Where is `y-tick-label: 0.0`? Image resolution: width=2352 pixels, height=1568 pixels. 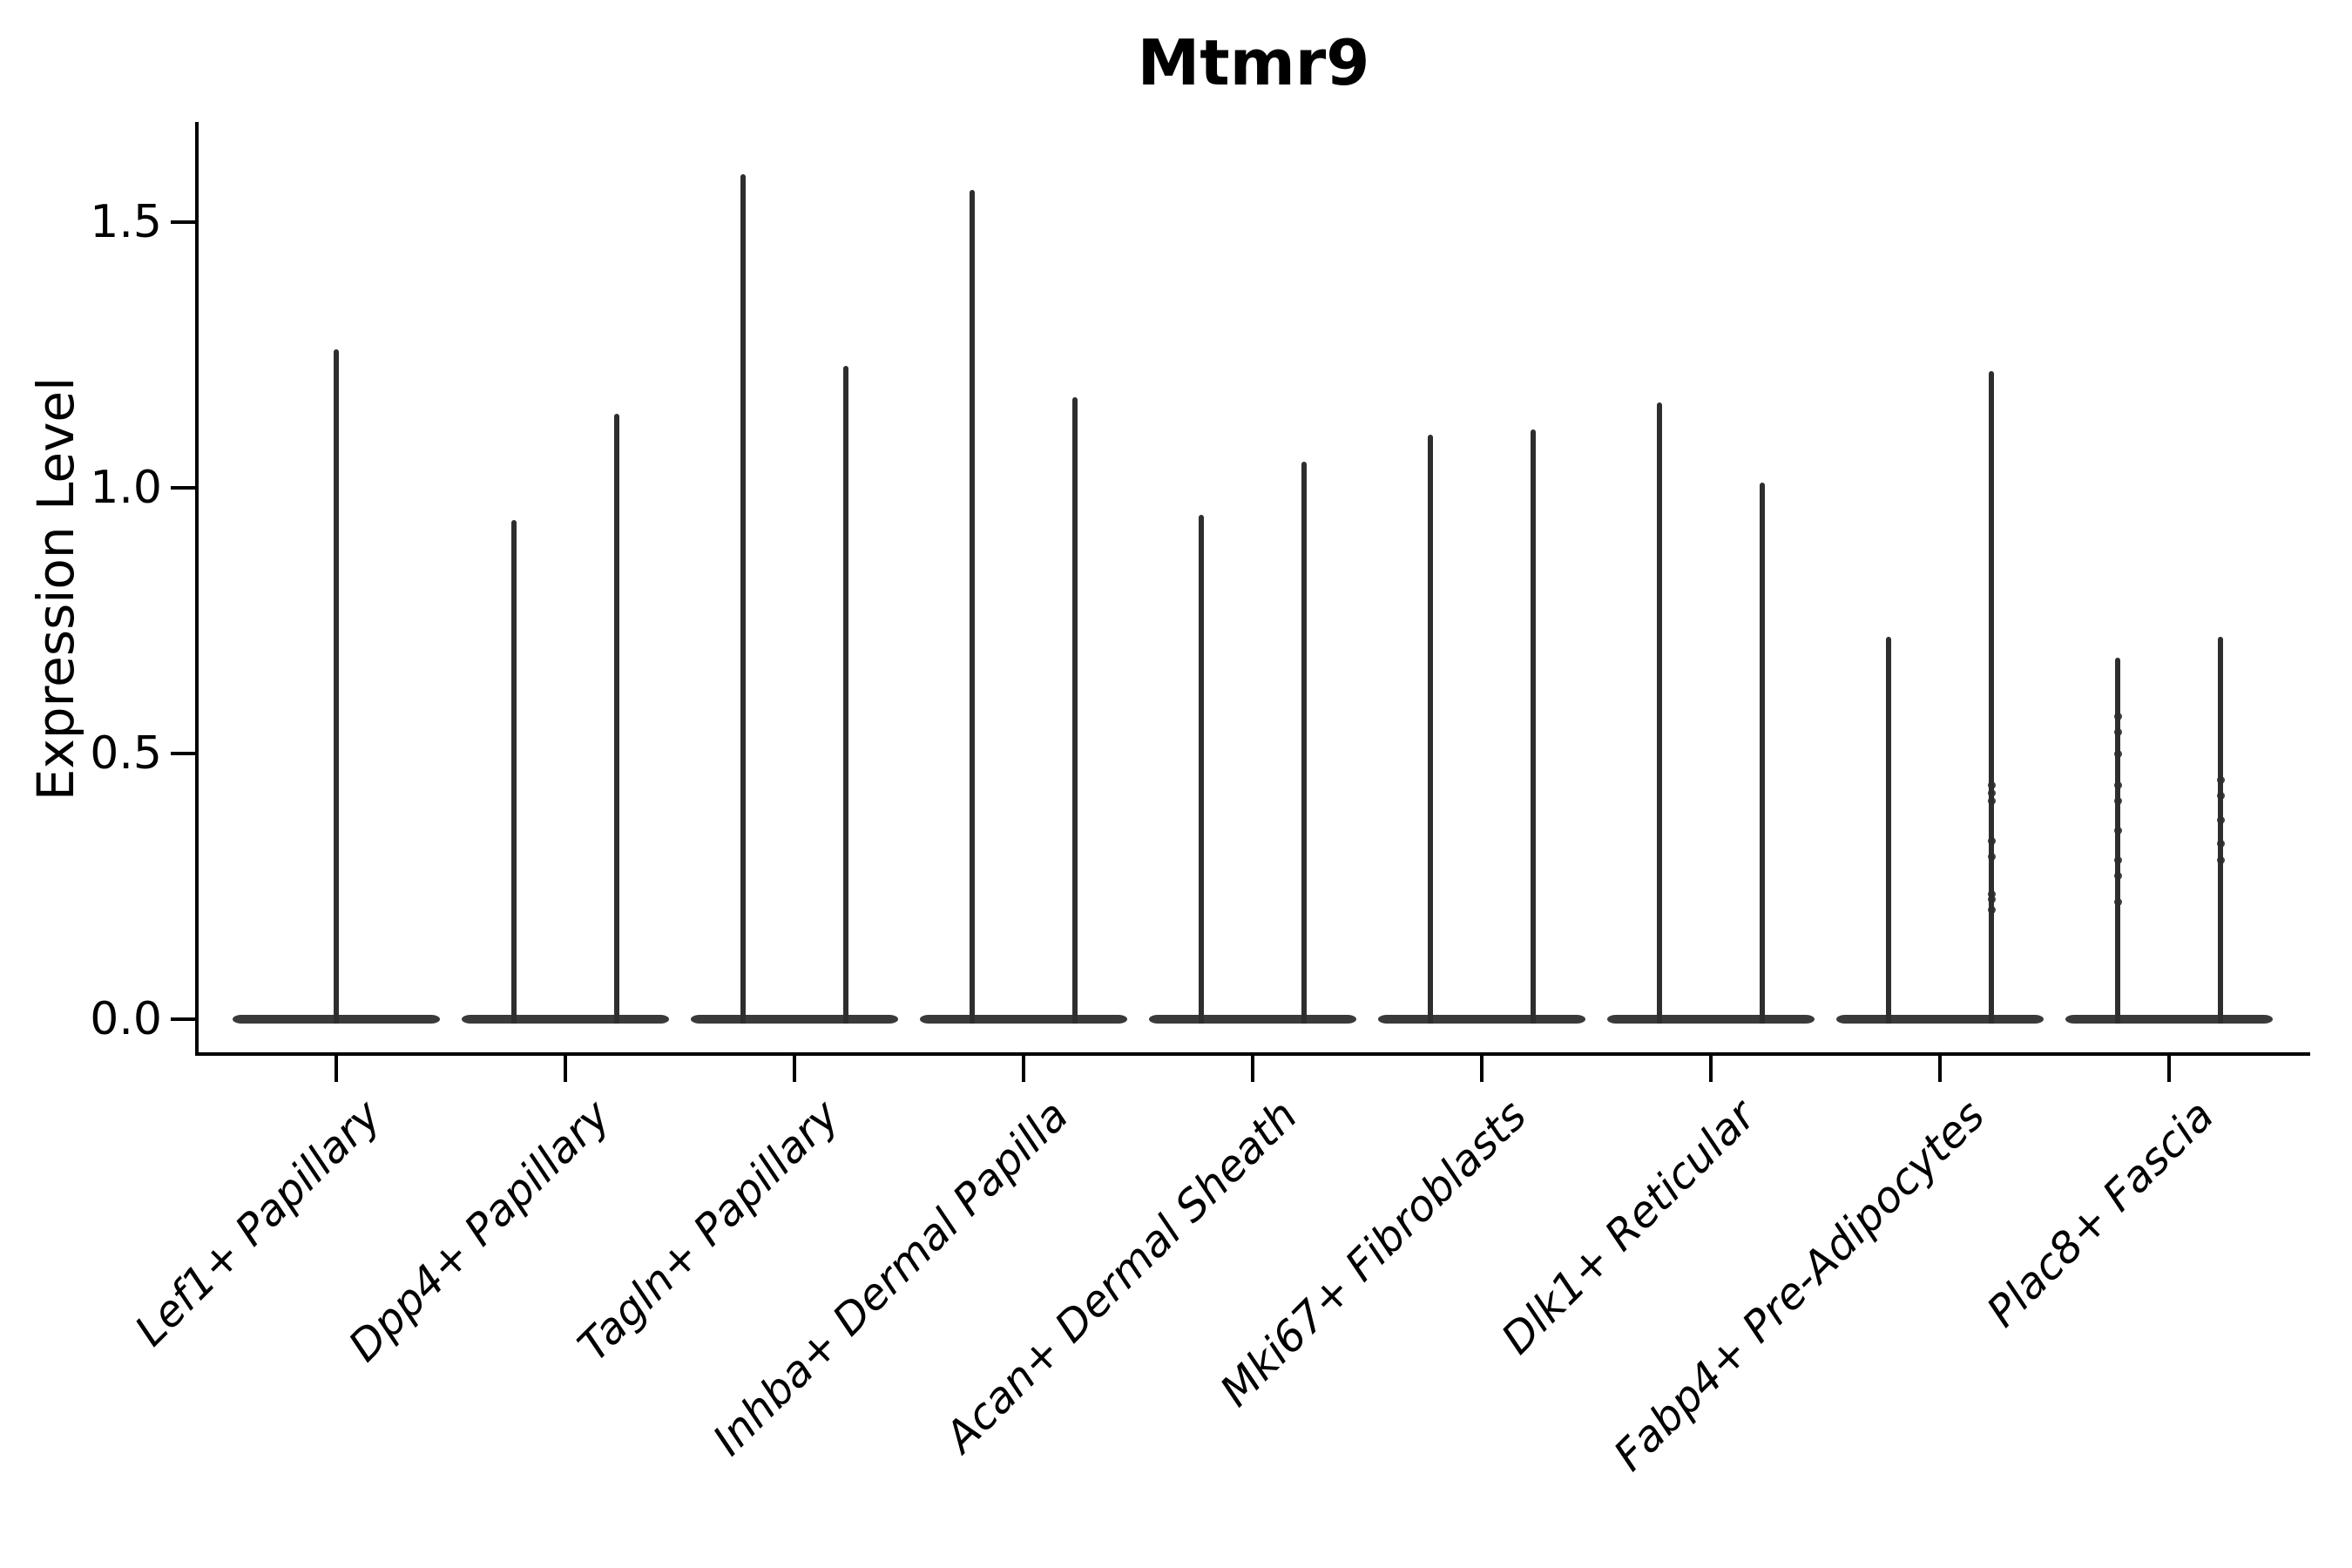 y-tick-label: 0.0 is located at coordinates (126, 1019).